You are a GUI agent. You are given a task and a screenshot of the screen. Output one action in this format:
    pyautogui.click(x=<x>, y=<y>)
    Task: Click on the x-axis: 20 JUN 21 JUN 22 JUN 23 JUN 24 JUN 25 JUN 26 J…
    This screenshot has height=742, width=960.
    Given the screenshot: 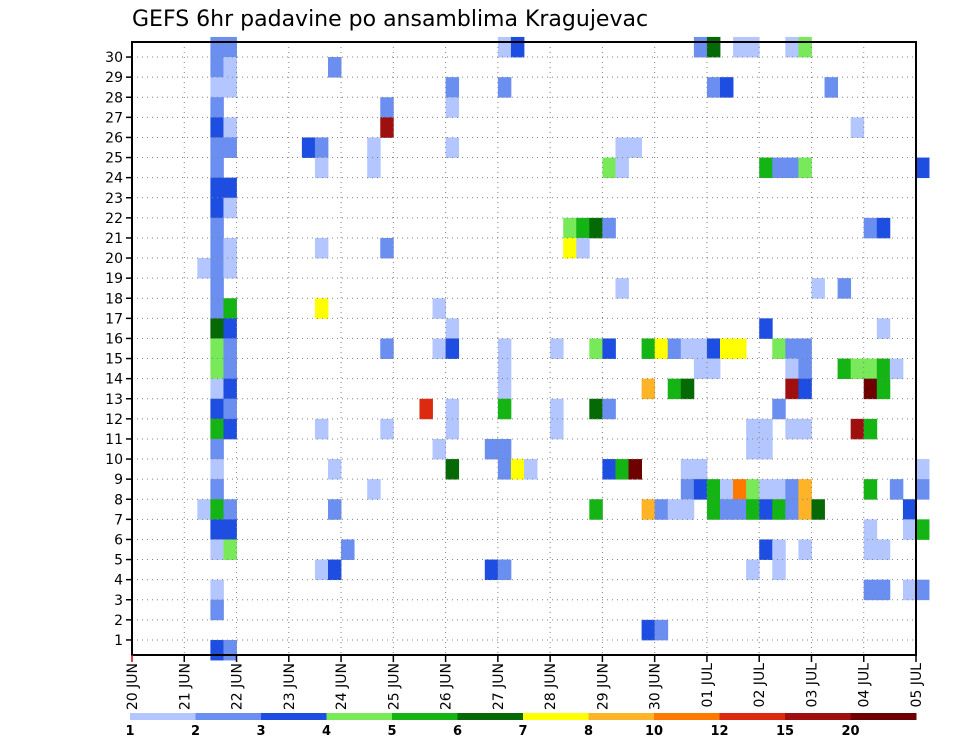 What is the action you would take?
    pyautogui.click(x=525, y=682)
    